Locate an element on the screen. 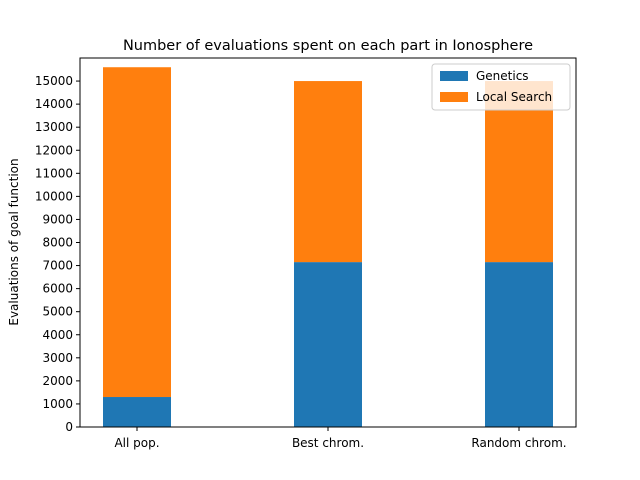 The height and width of the screenshot is (480, 640). y-tick-label: 14000 is located at coordinates (54, 104).